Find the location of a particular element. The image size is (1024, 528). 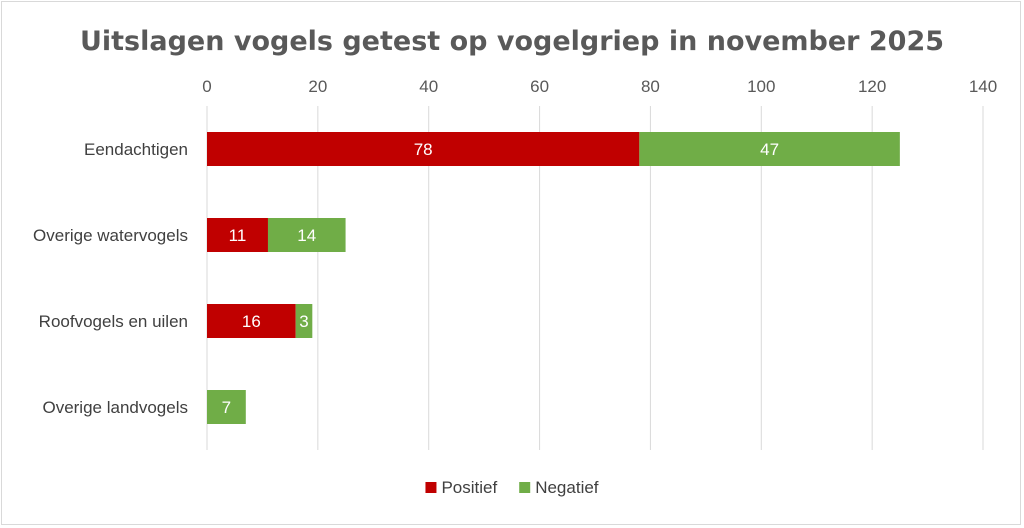

data-label: 47 is located at coordinates (769, 149).